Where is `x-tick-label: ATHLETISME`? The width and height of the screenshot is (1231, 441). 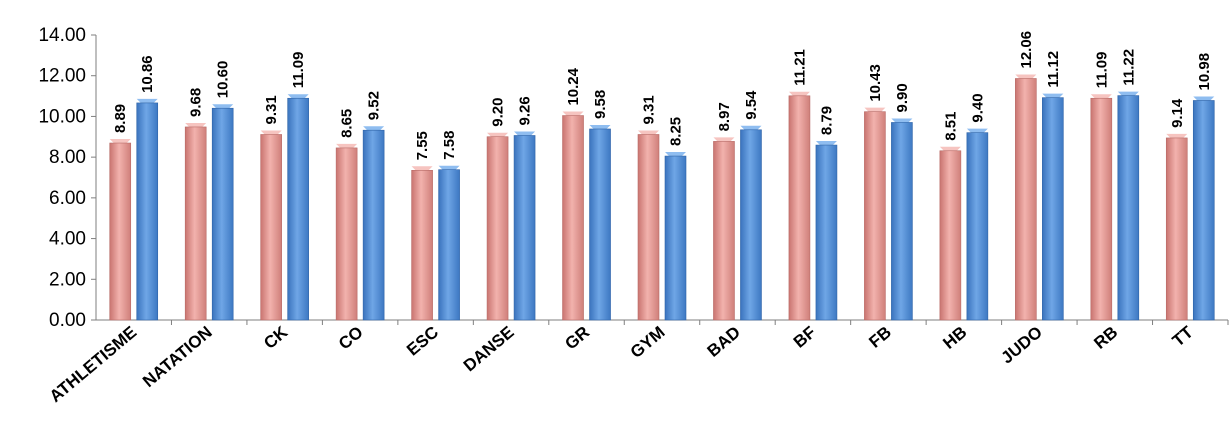 x-tick-label: ATHLETISME is located at coordinates (93, 365).